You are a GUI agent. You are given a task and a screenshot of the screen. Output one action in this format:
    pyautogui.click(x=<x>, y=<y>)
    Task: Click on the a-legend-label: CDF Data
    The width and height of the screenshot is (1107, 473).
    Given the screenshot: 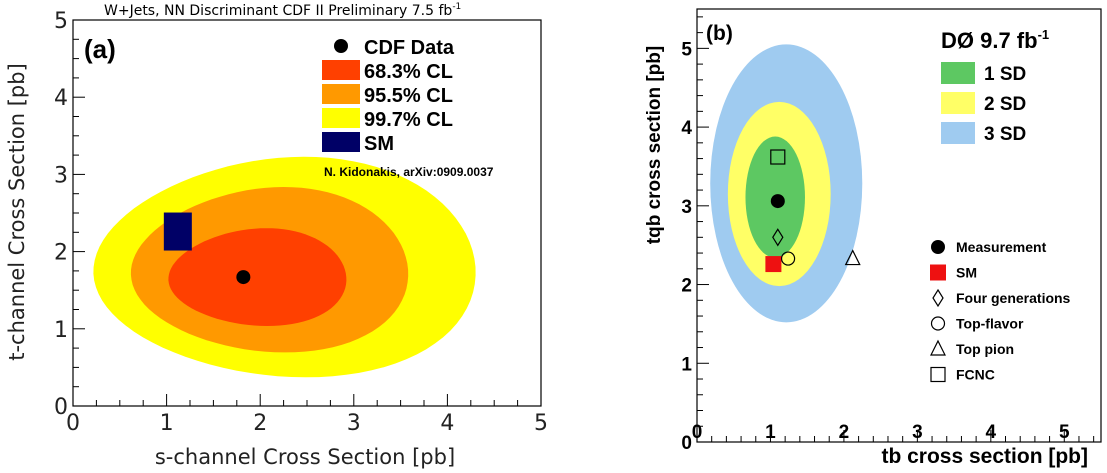 What is the action you would take?
    pyautogui.click(x=409, y=48)
    